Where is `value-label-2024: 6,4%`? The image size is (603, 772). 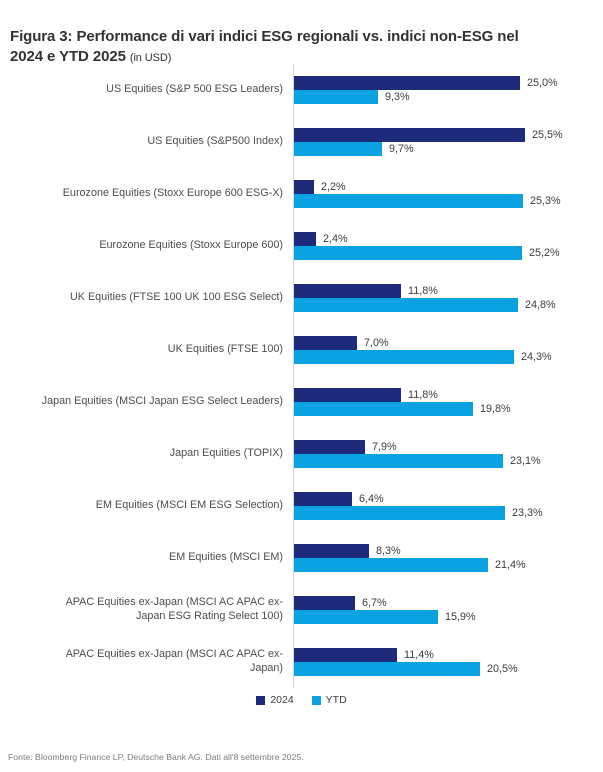
value-label-2024: 6,4% is located at coordinates (371, 499).